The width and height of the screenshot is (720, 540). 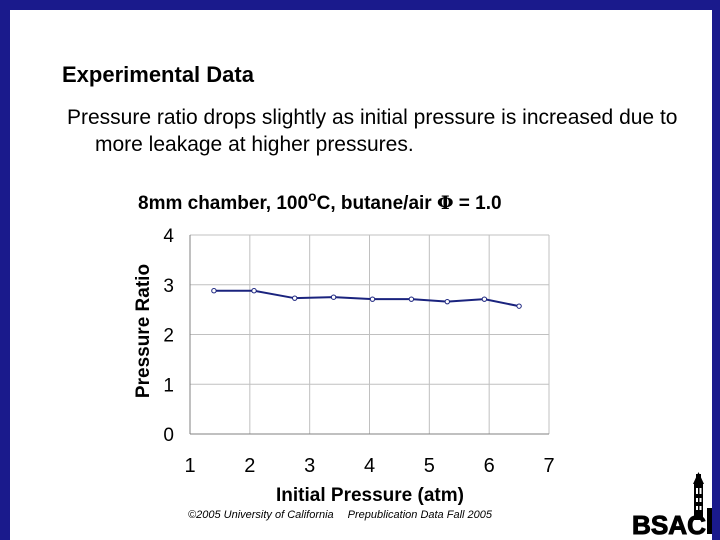 I want to click on x-tick-label-2: 3, so click(x=309, y=466).